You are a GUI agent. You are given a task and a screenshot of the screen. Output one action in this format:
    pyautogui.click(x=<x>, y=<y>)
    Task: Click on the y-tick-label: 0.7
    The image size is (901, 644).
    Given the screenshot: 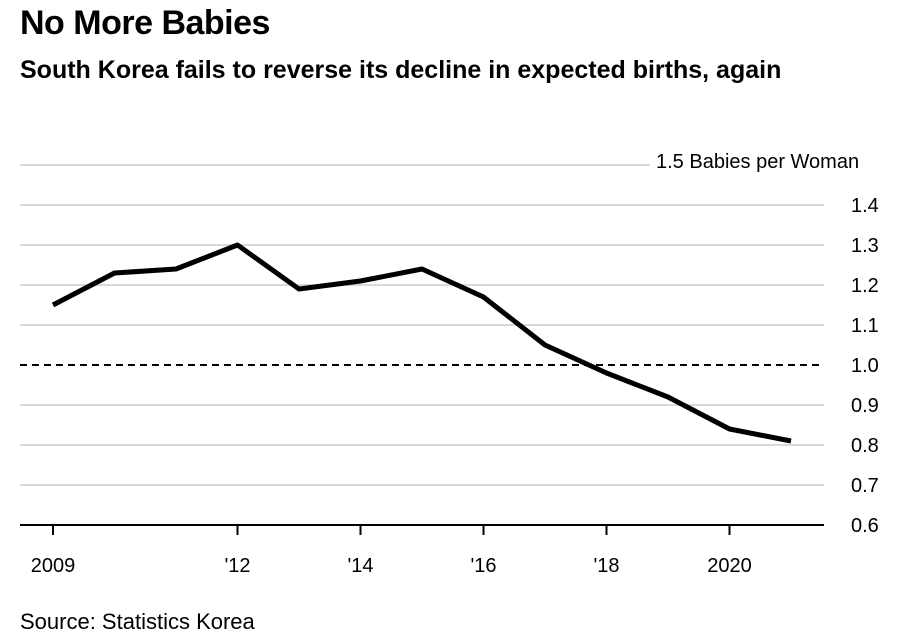 What is the action you would take?
    pyautogui.click(x=865, y=486)
    